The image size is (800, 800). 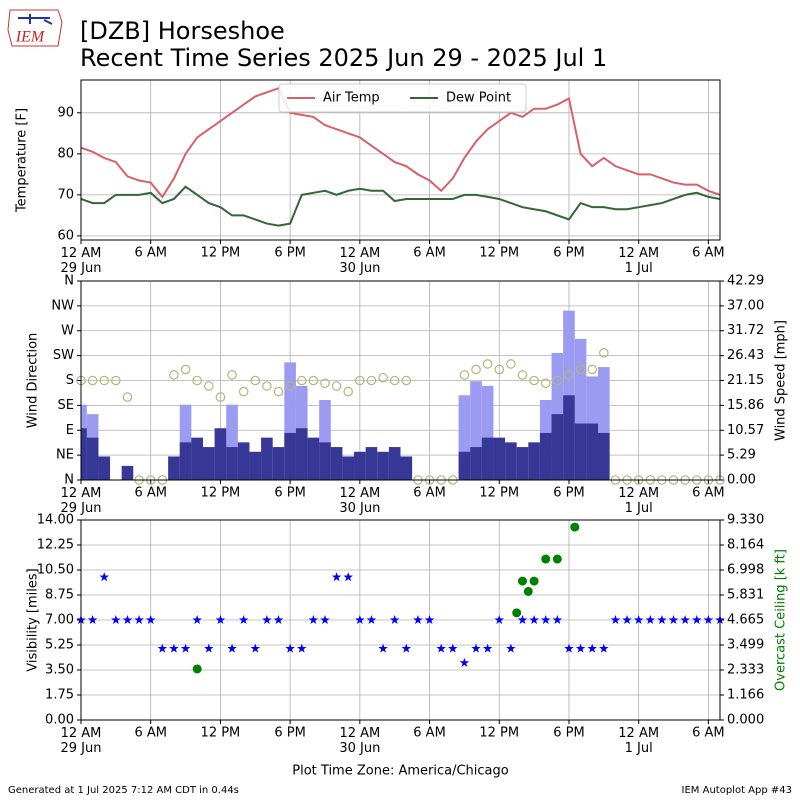 What do you see at coordinates (745, 405) in the screenshot?
I see `y2-tick-label: 15.86` at bounding box center [745, 405].